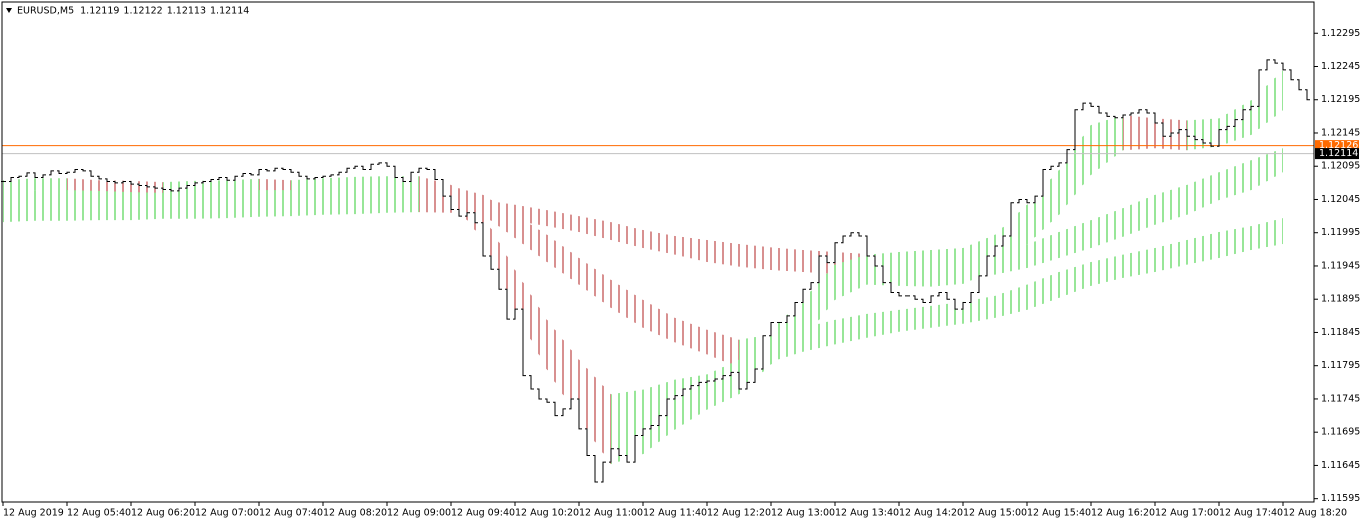  What do you see at coordinates (45, 11) in the screenshot?
I see `symbol: EURUSD,M5` at bounding box center [45, 11].